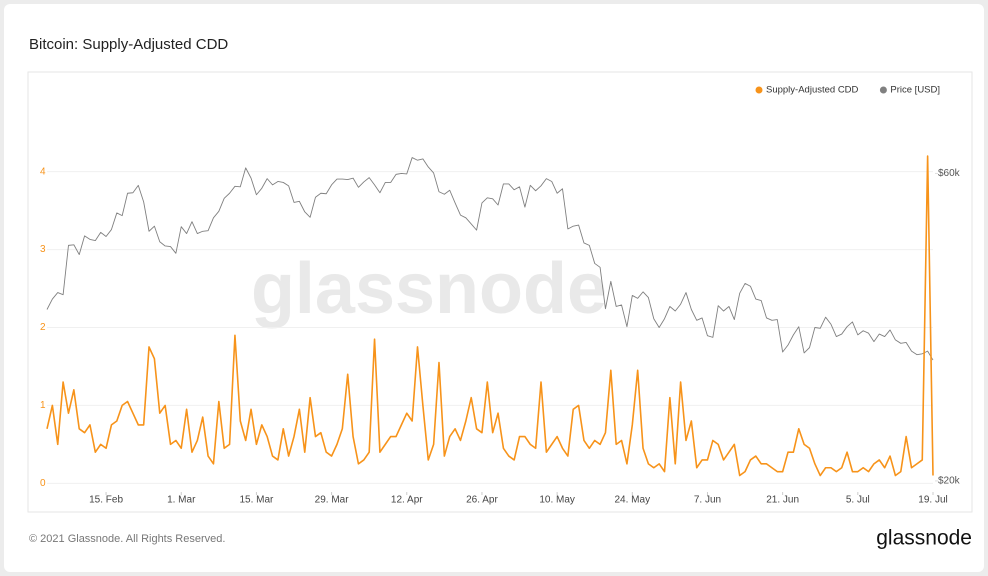 This screenshot has width=988, height=576. I want to click on x-tick-label: 15. Mar, so click(256, 500).